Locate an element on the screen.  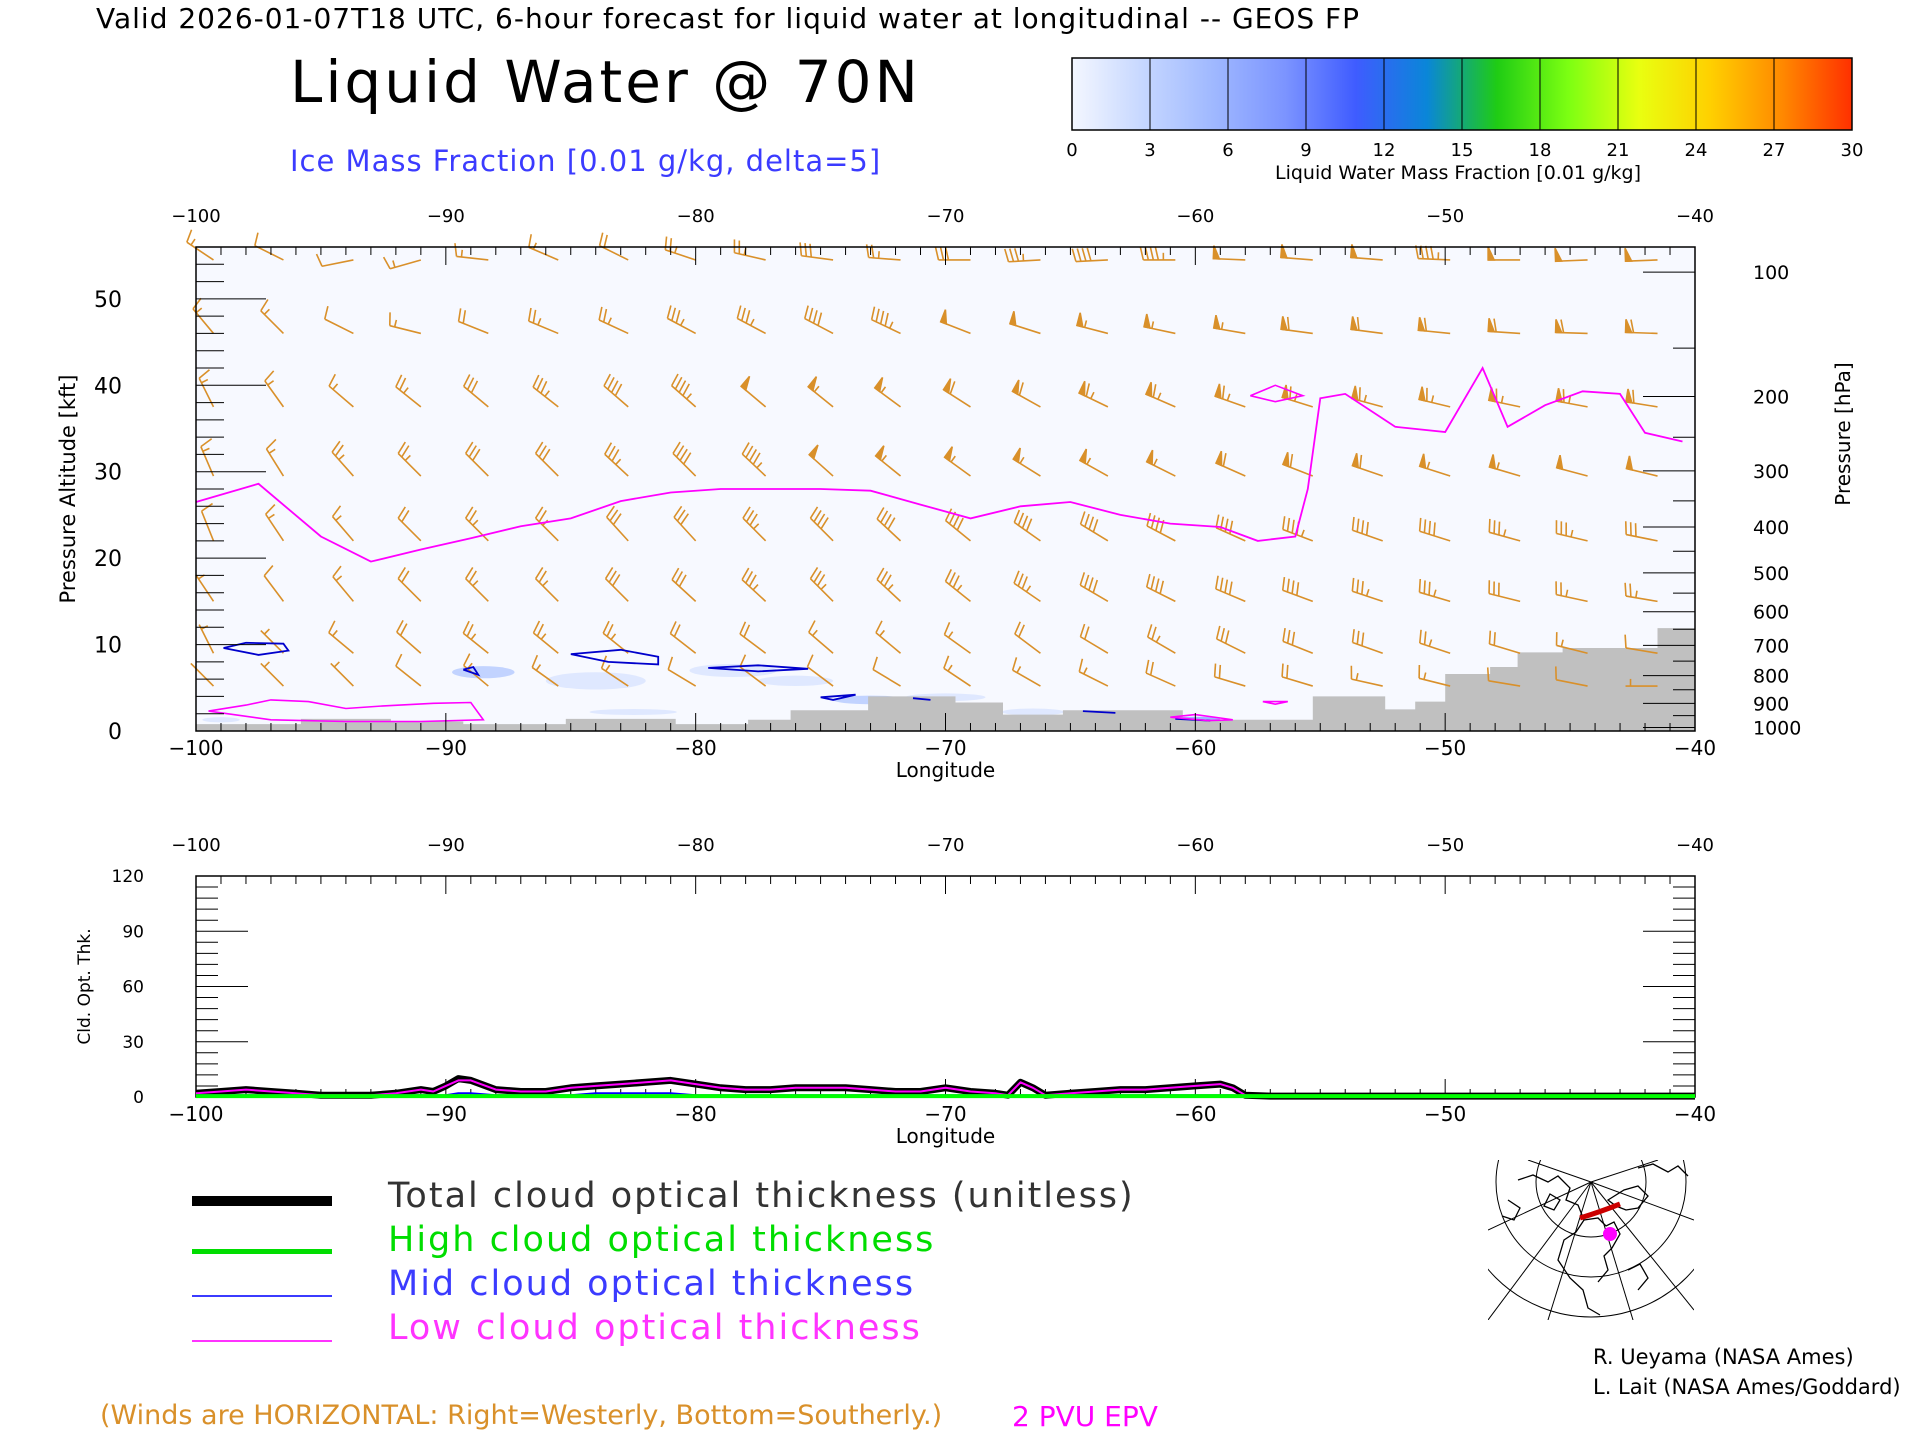
legend-swatch-mid is located at coordinates (262, 1296).